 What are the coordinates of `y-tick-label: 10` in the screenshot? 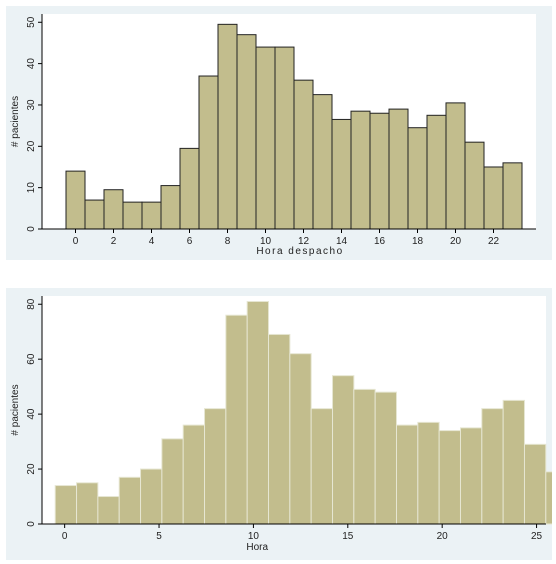 It's located at (31, 188).